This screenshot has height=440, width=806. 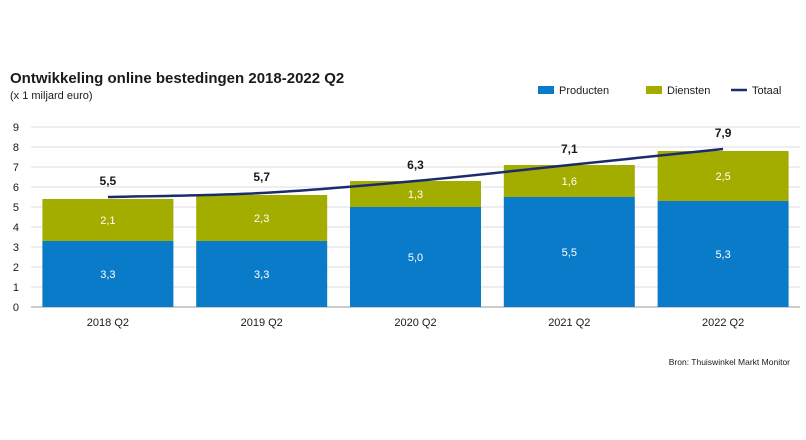 I want to click on x-tick-label: 2020 Q2, so click(x=415, y=323).